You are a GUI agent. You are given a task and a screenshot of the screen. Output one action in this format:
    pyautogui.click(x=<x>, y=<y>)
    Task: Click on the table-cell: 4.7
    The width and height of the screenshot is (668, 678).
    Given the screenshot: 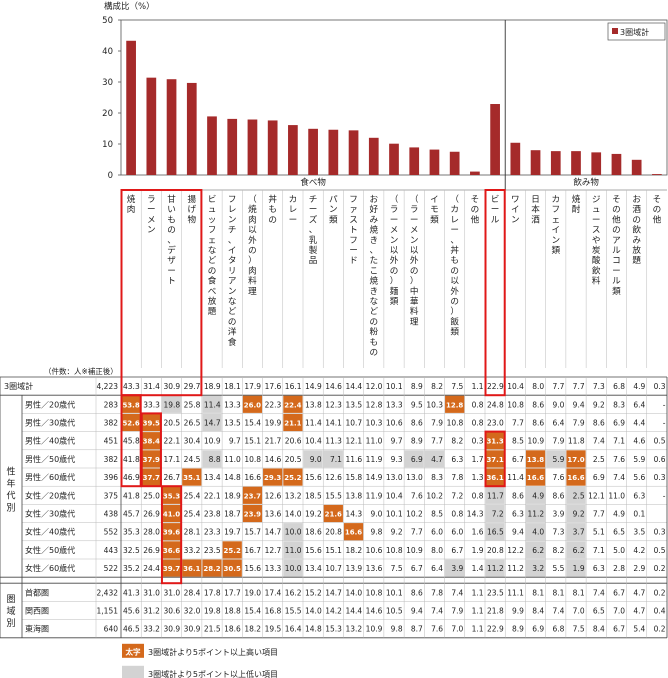 What is the action you would take?
    pyautogui.click(x=639, y=592)
    